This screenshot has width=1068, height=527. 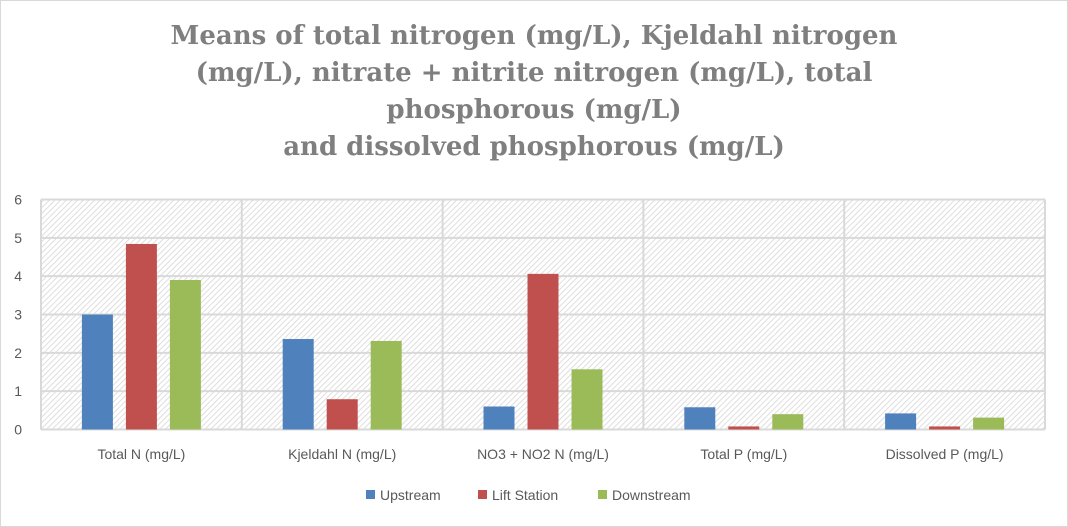 I want to click on y-tick-label: 3, so click(x=18, y=315).